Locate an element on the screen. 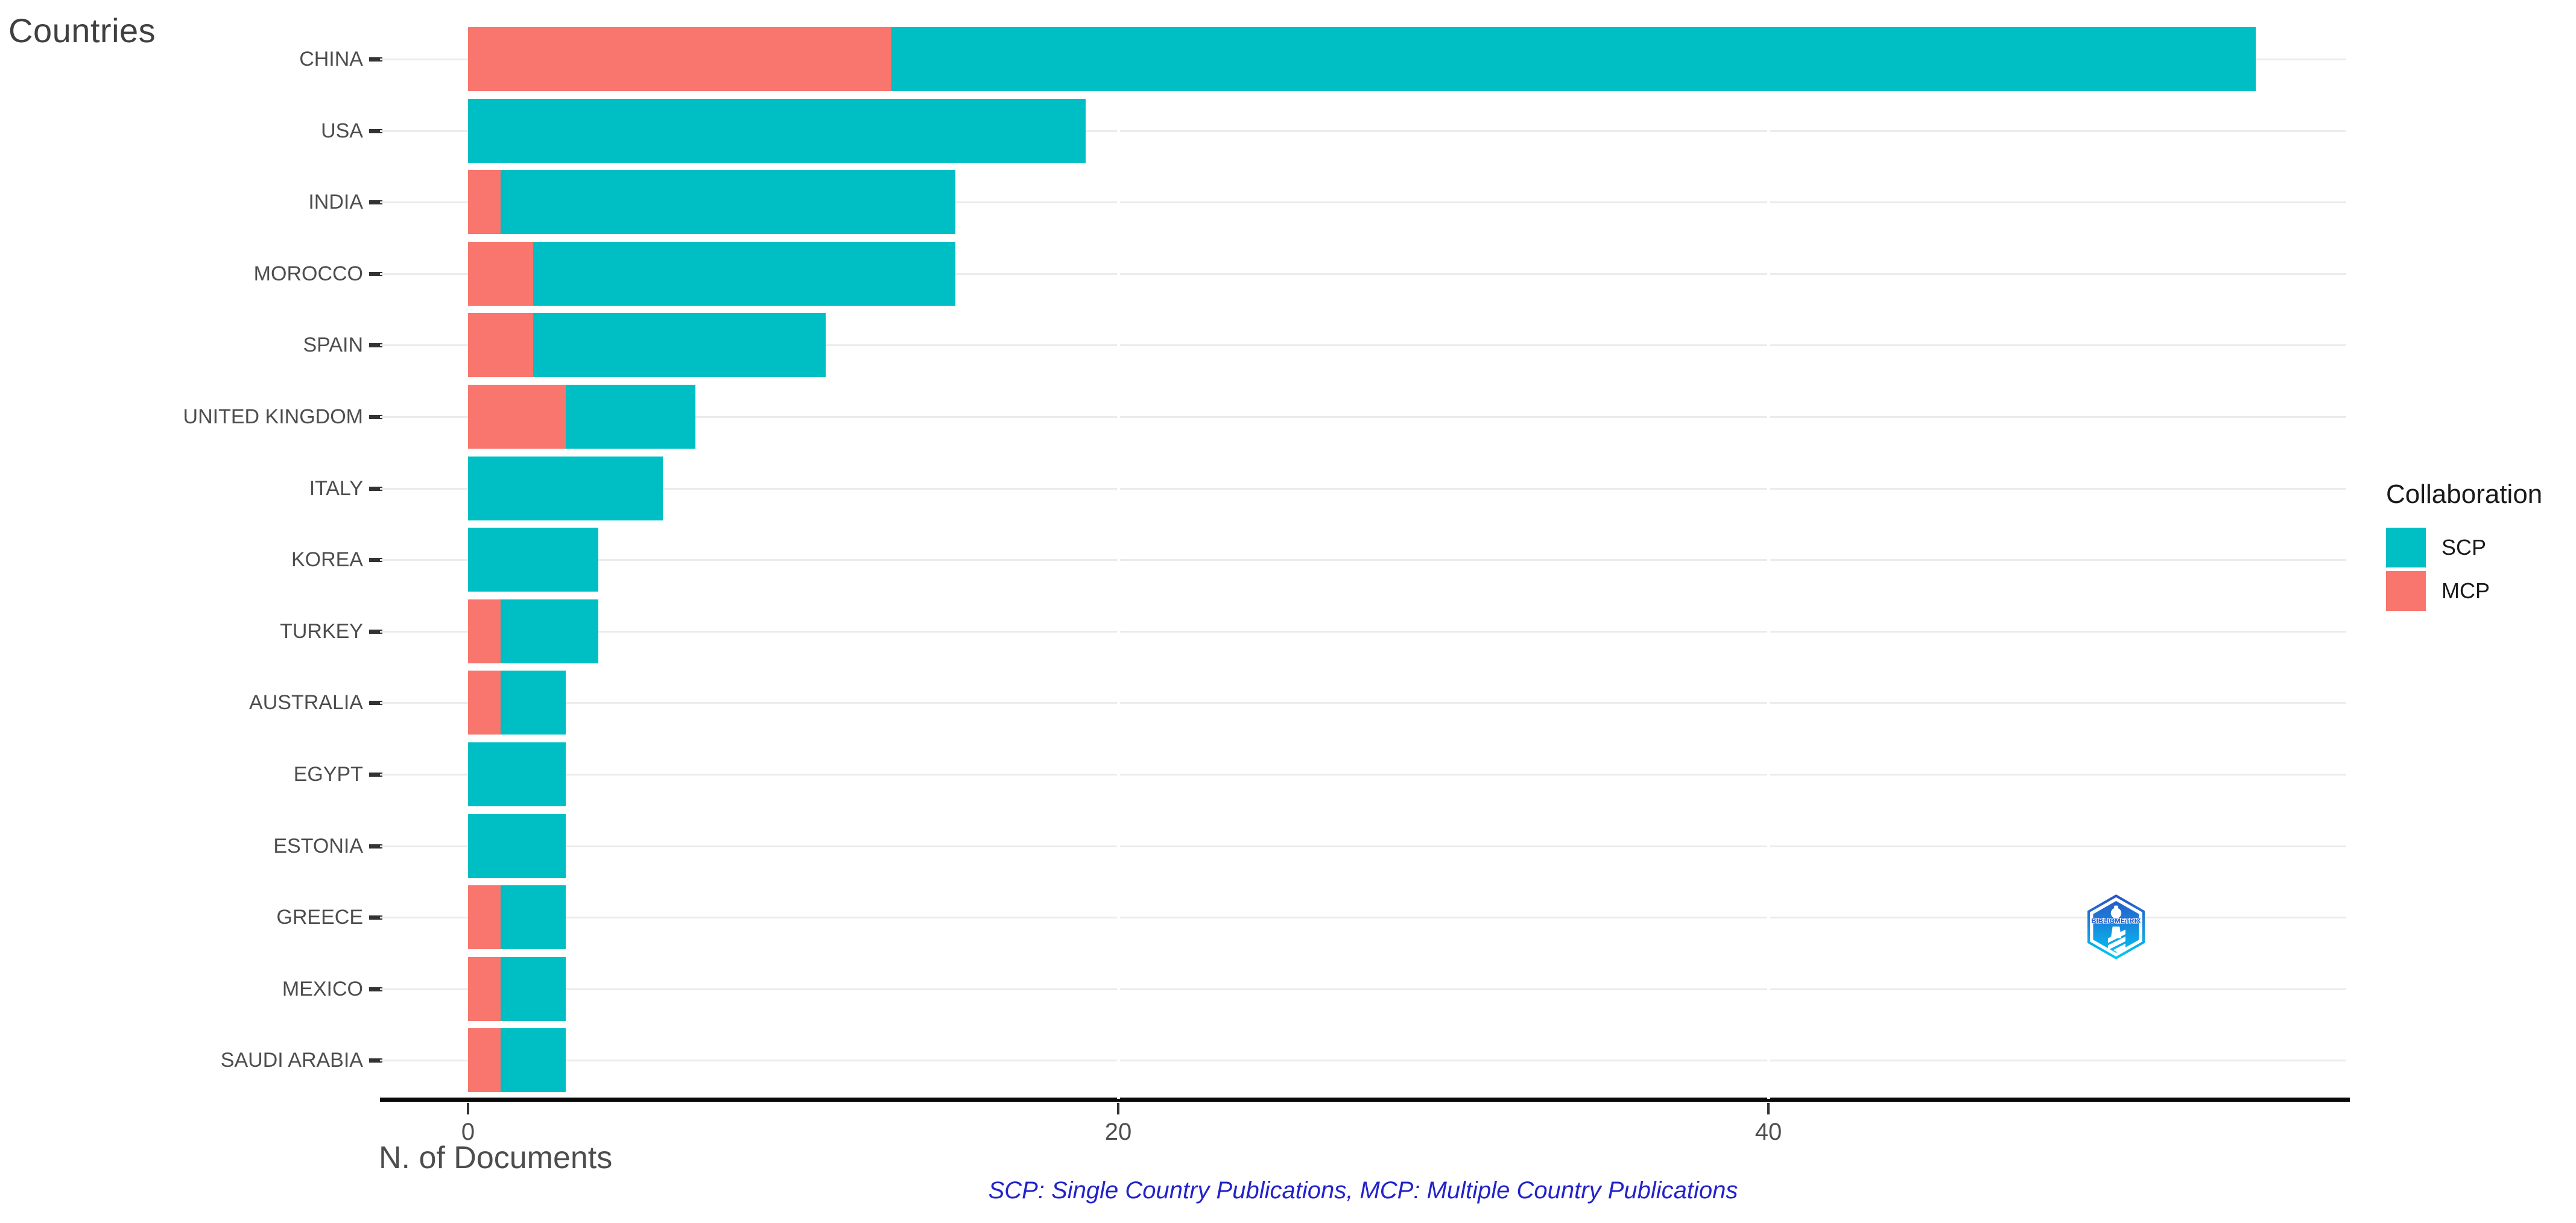 The image size is (2576, 1223). country-label: ITALY is located at coordinates (336, 488).